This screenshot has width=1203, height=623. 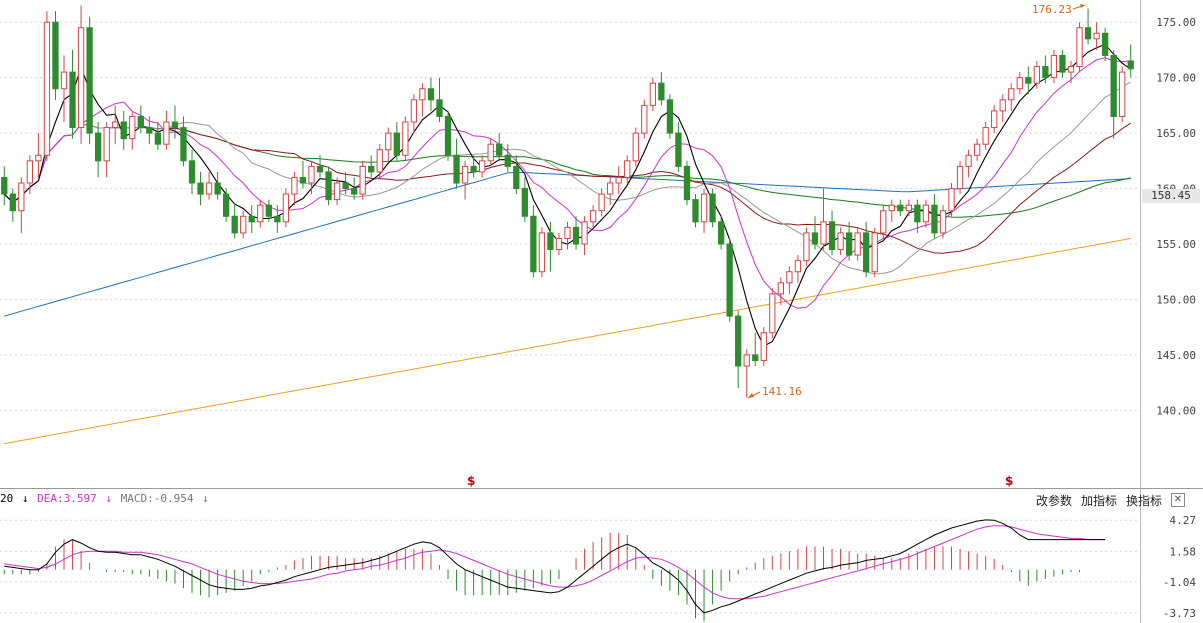 What do you see at coordinates (1053, 500) in the screenshot?
I see `change-params-button: 改参数` at bounding box center [1053, 500].